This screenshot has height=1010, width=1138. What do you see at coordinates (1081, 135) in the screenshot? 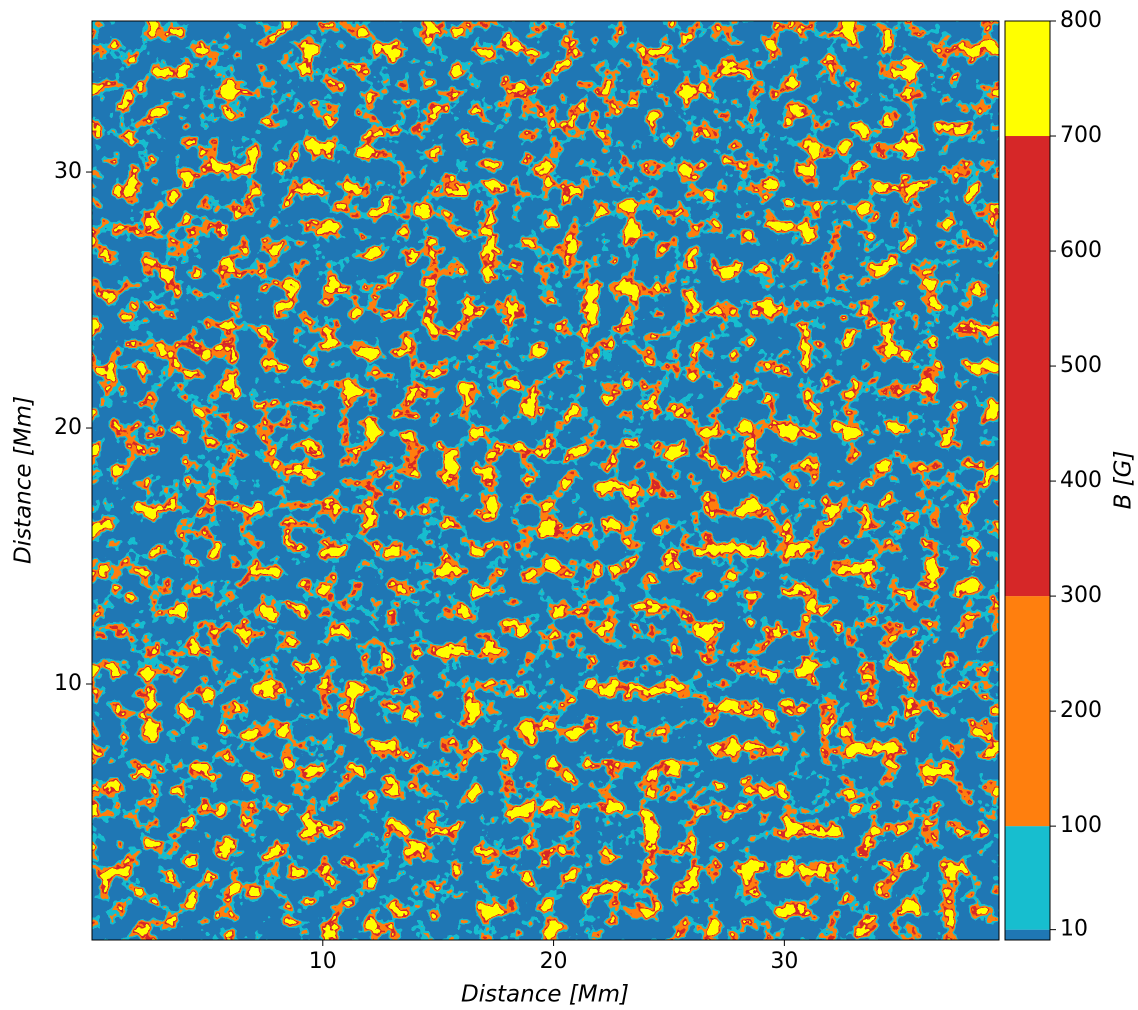
I see `colorbar-tick-label: 700` at bounding box center [1081, 135].